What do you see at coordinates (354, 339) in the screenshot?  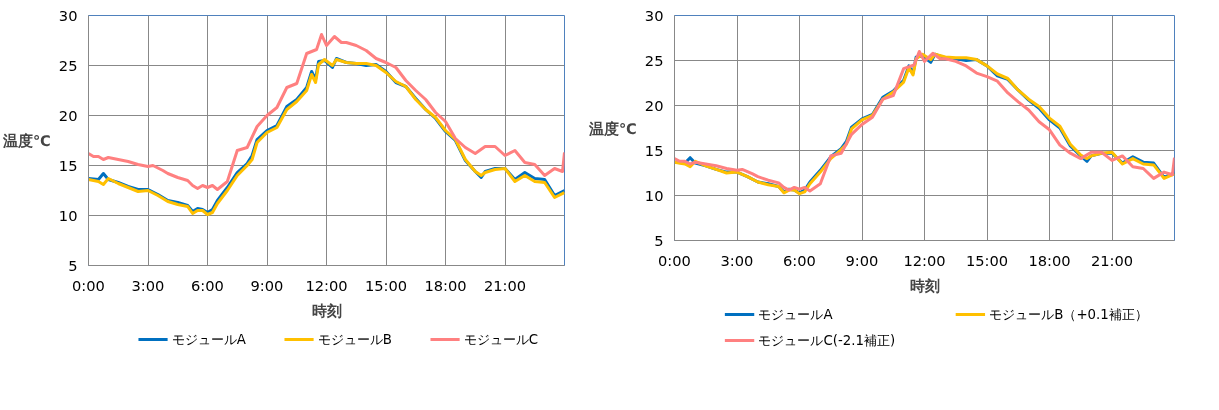 I see `legend-label: モジュールB` at bounding box center [354, 339].